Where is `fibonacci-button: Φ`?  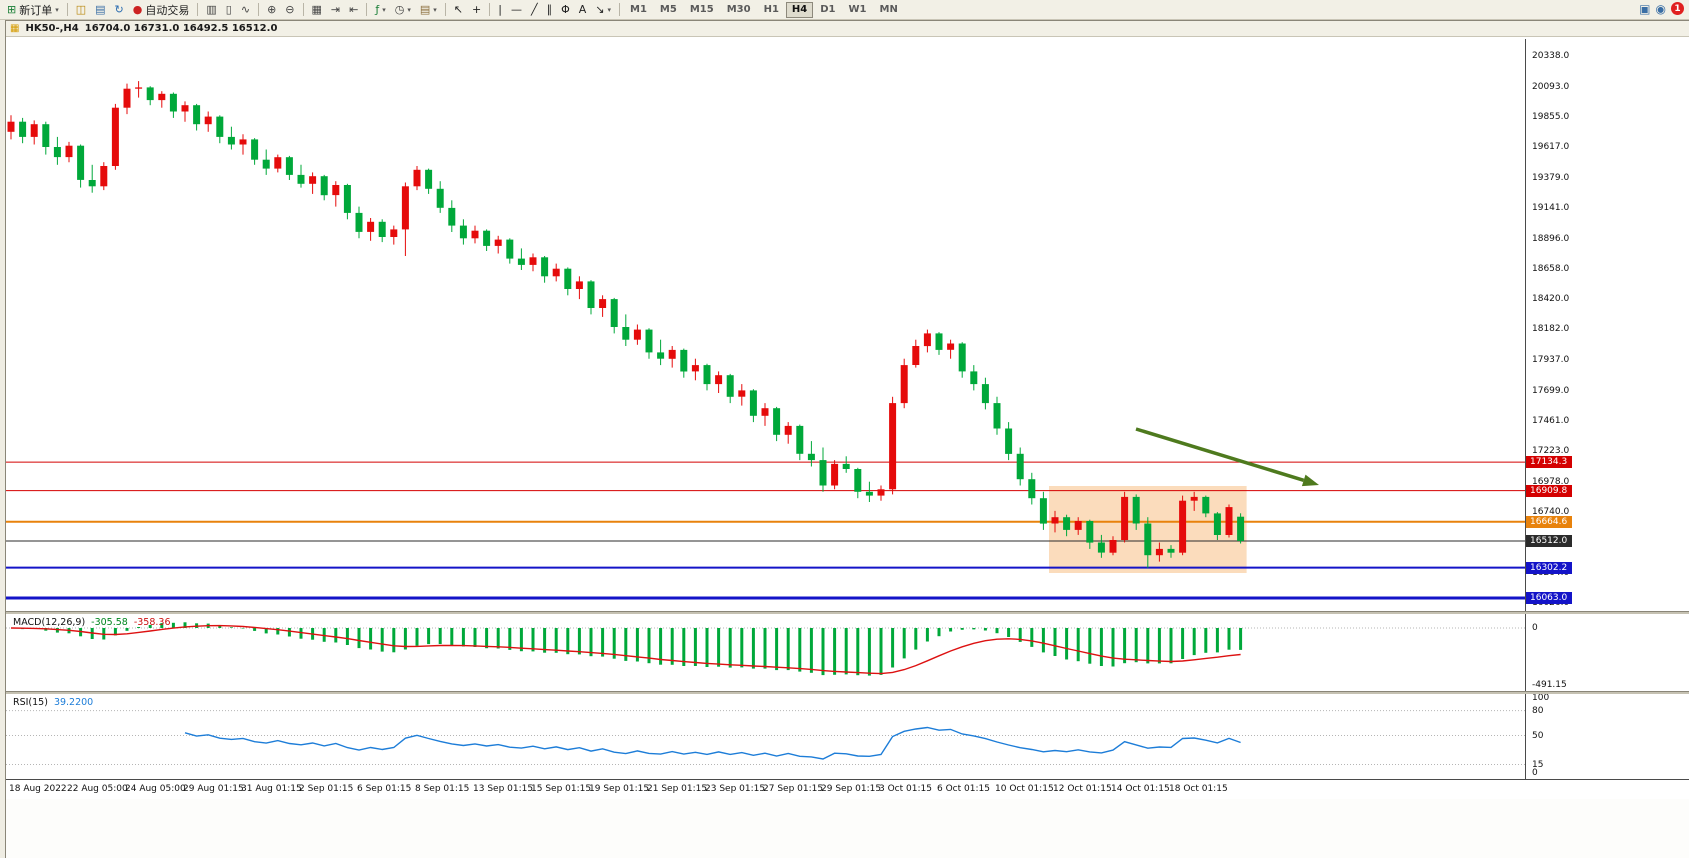
fibonacci-button: Φ is located at coordinates (565, 9).